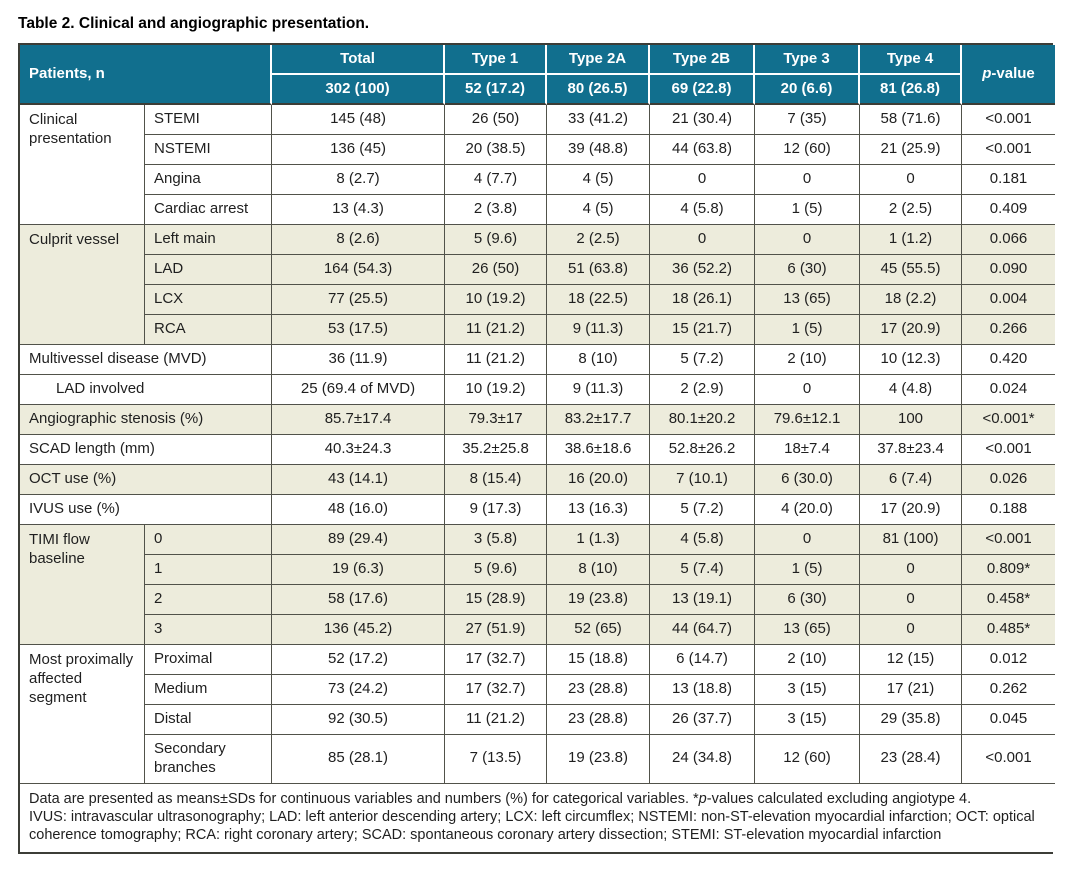  Describe the element at coordinates (1009, 180) in the screenshot. I see `pvalue-cell: 0.181` at that location.